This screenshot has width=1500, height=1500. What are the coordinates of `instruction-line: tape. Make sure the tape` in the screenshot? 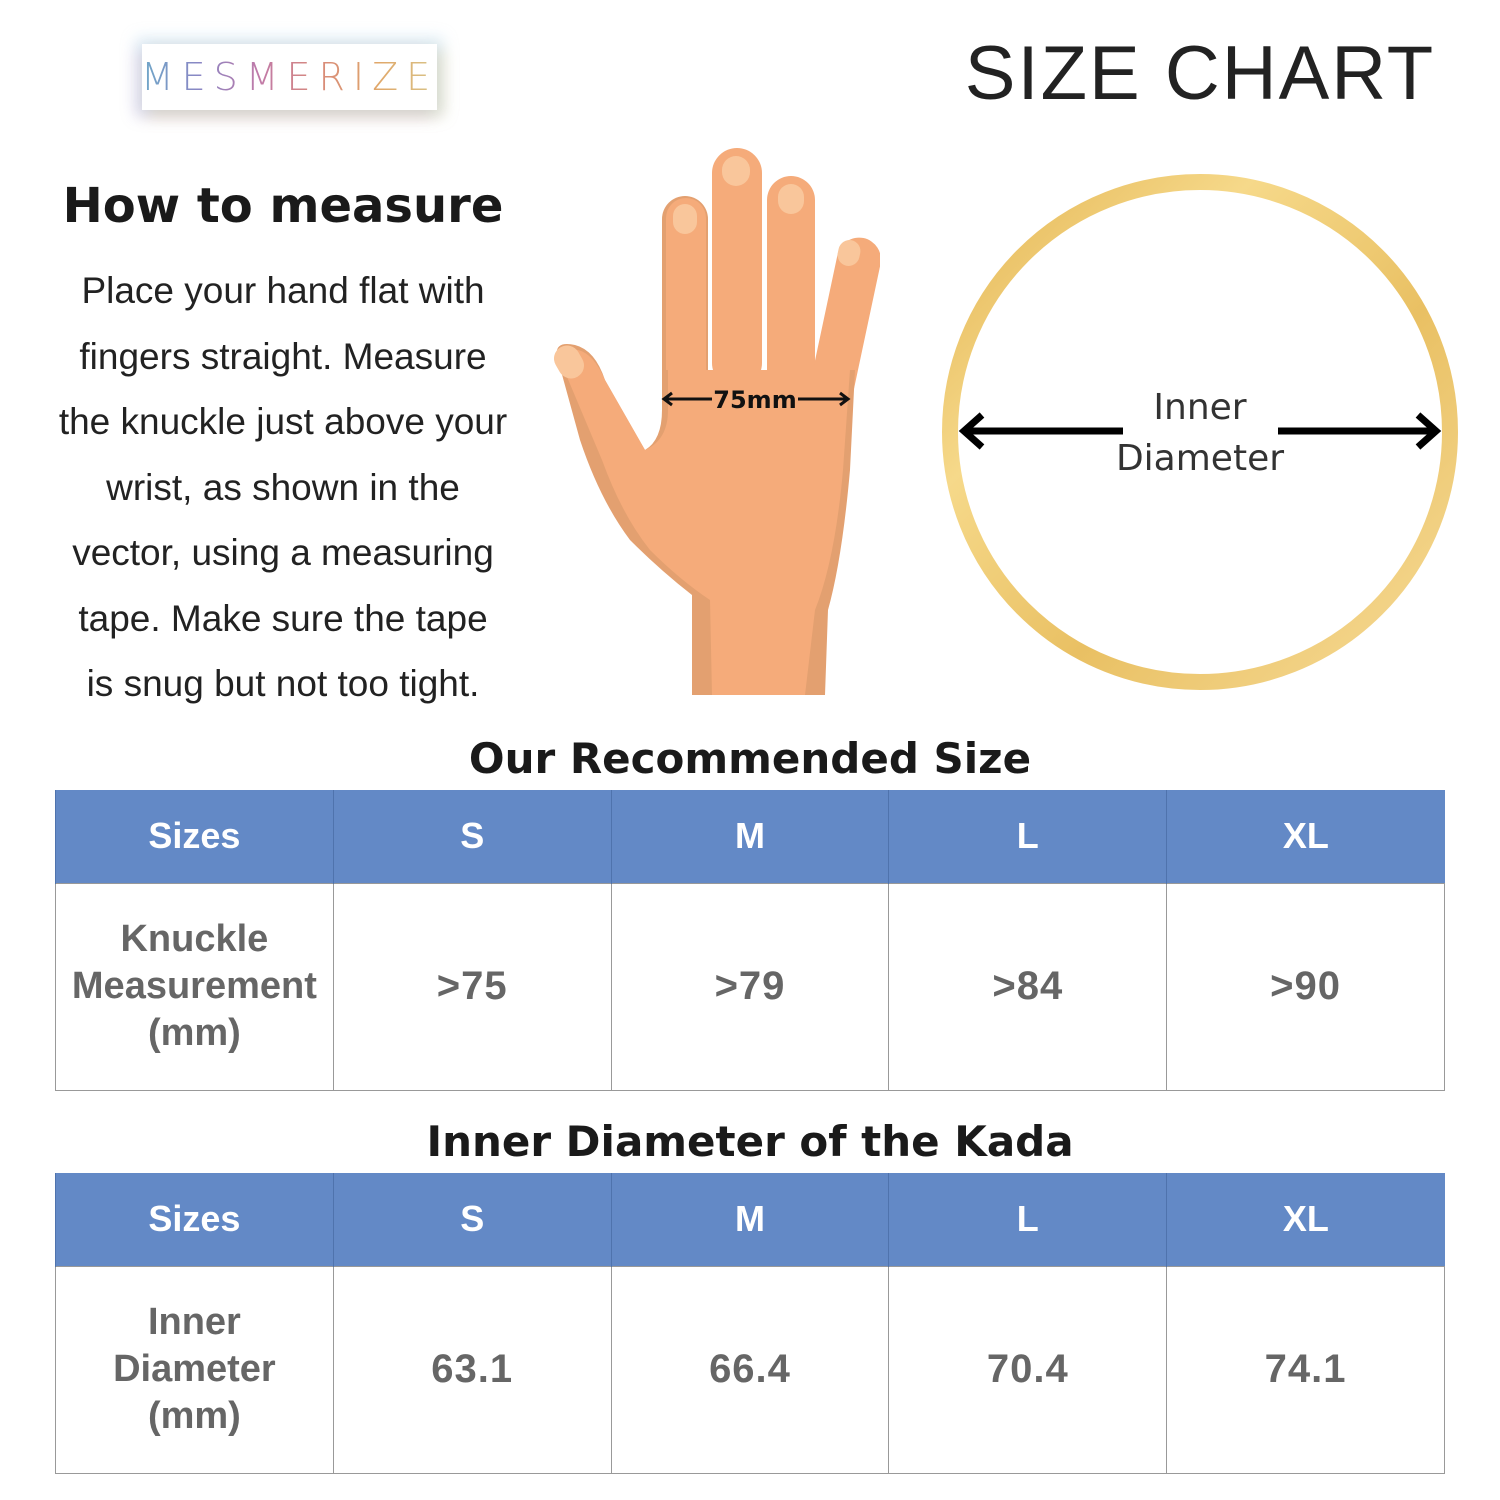 It's located at (283, 618).